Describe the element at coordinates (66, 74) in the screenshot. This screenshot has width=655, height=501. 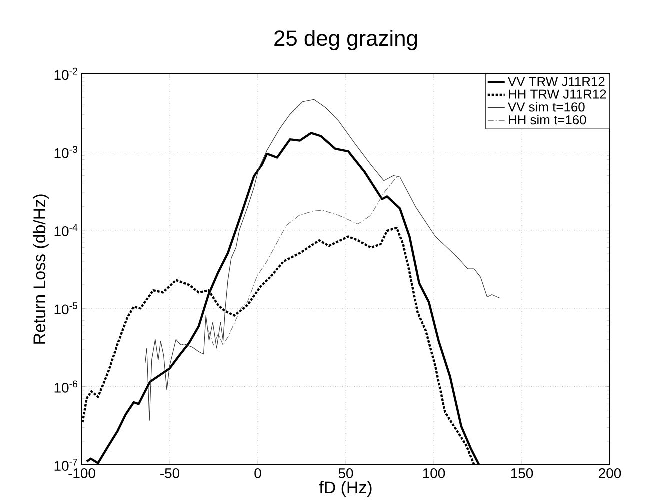
I see `y-tick-label: 10$^{-2}$` at that location.